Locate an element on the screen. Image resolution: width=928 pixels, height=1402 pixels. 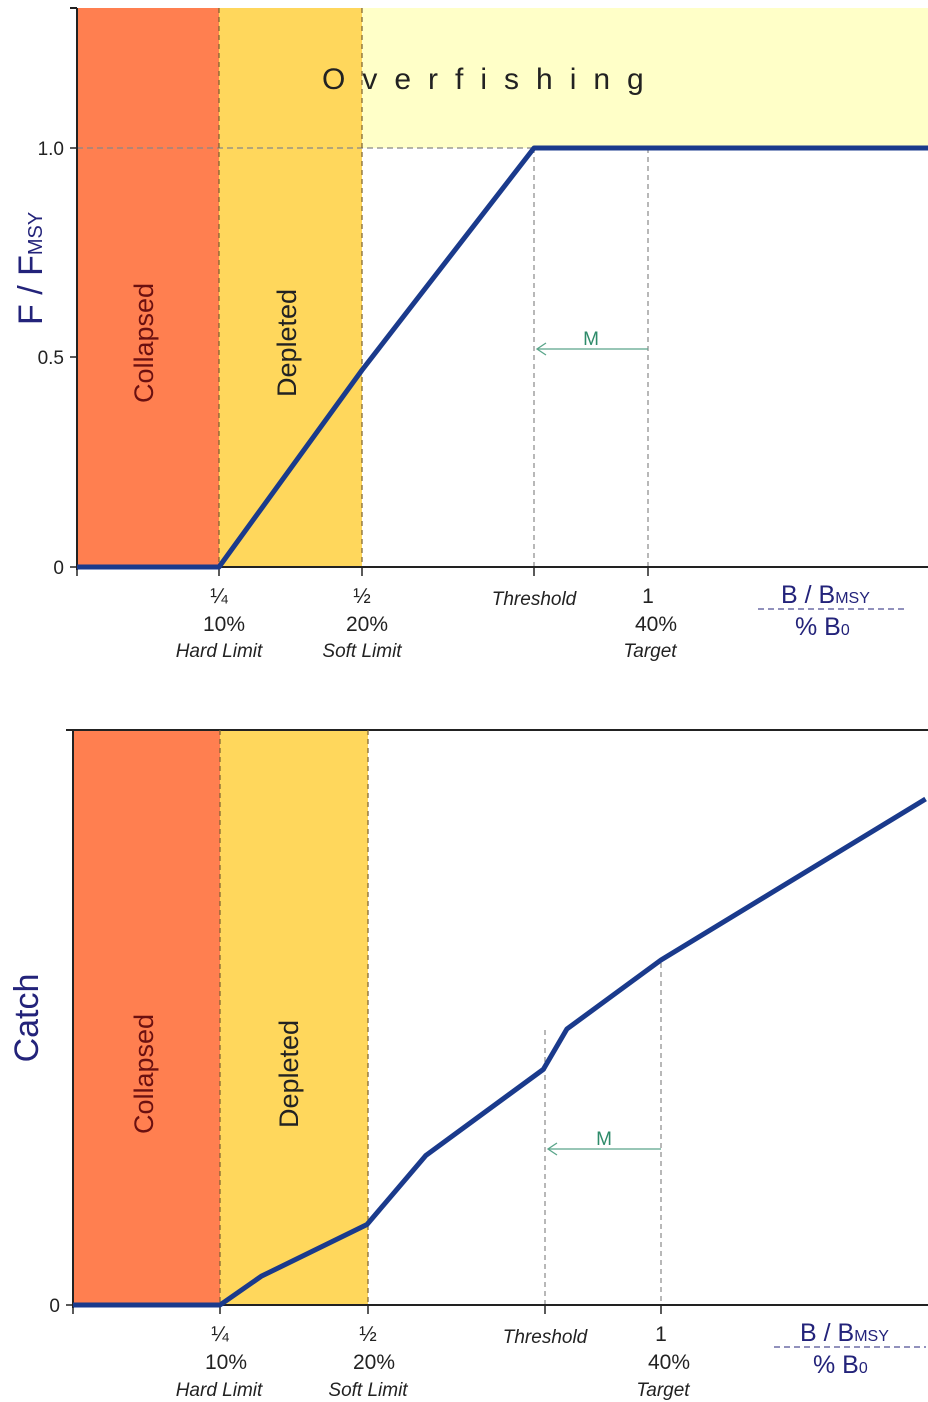
bottom-xtick-target-name: Target is located at coordinates (663, 1390).